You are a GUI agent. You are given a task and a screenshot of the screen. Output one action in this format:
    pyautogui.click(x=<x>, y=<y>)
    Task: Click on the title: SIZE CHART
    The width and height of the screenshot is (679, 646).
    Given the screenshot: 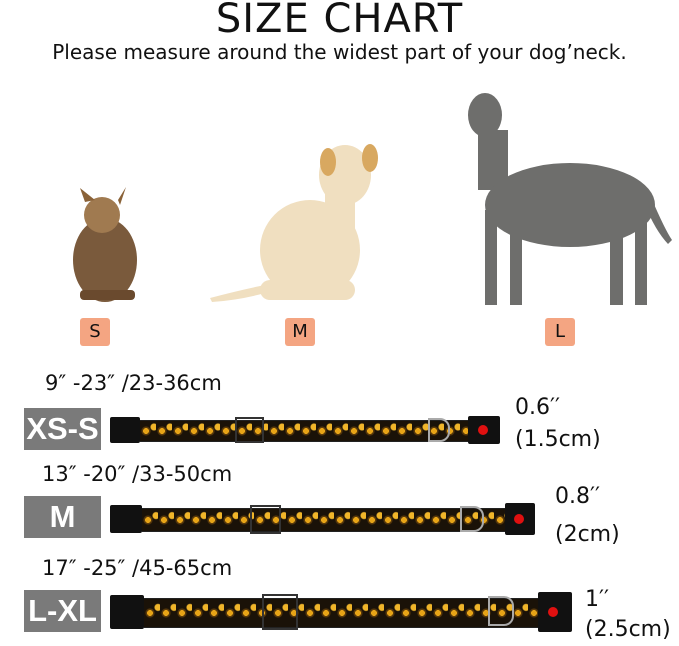 What is the action you would take?
    pyautogui.click(x=339, y=21)
    